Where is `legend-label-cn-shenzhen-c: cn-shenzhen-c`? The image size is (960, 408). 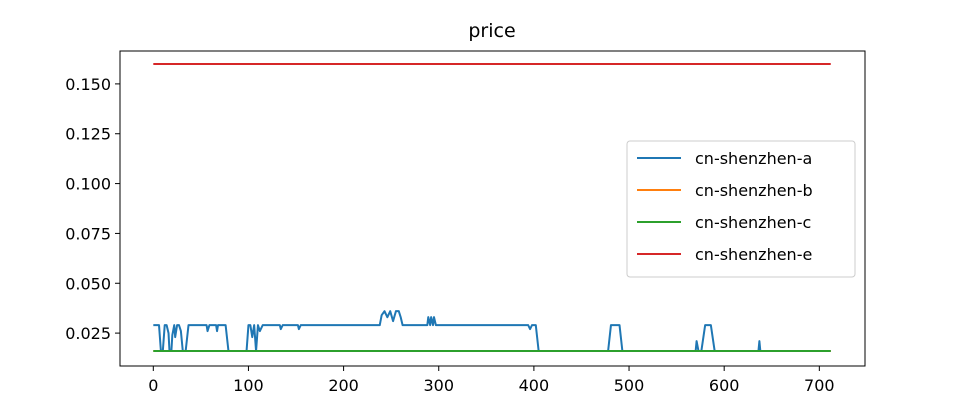 legend-label-cn-shenzhen-c: cn-shenzhen-c is located at coordinates (753, 222).